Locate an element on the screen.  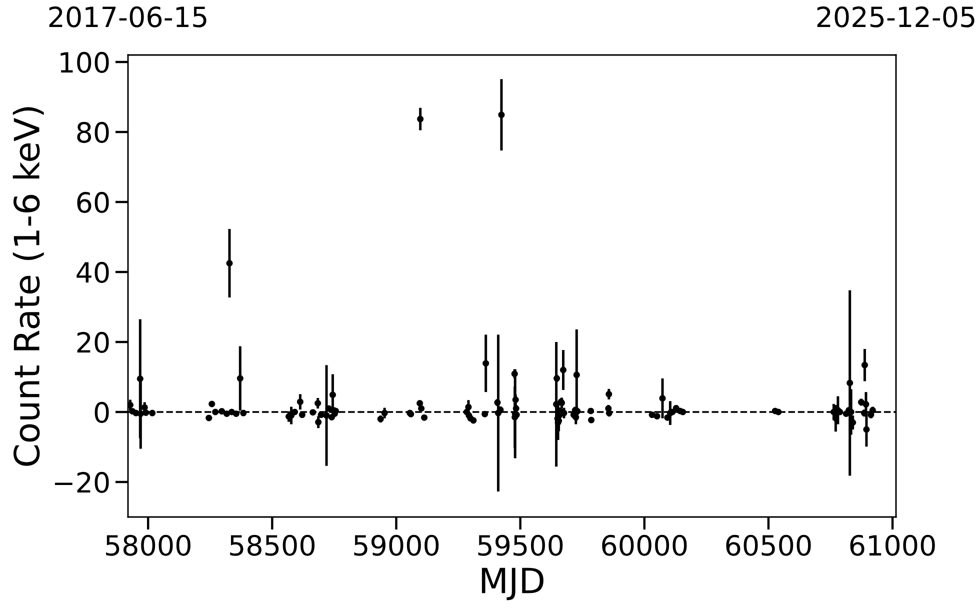
y-tick-label: 20 is located at coordinates (93, 342).